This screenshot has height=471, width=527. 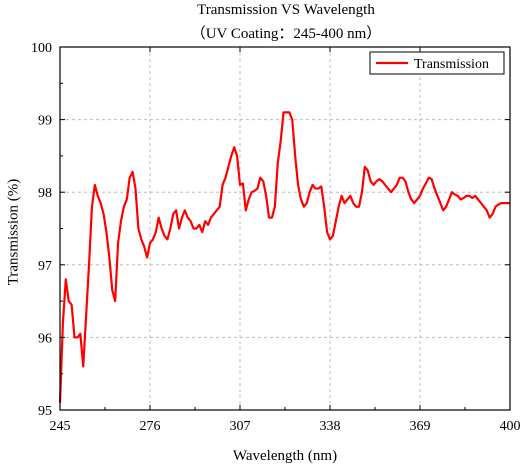 What do you see at coordinates (45, 266) in the screenshot?
I see `y-tick-label: 97` at bounding box center [45, 266].